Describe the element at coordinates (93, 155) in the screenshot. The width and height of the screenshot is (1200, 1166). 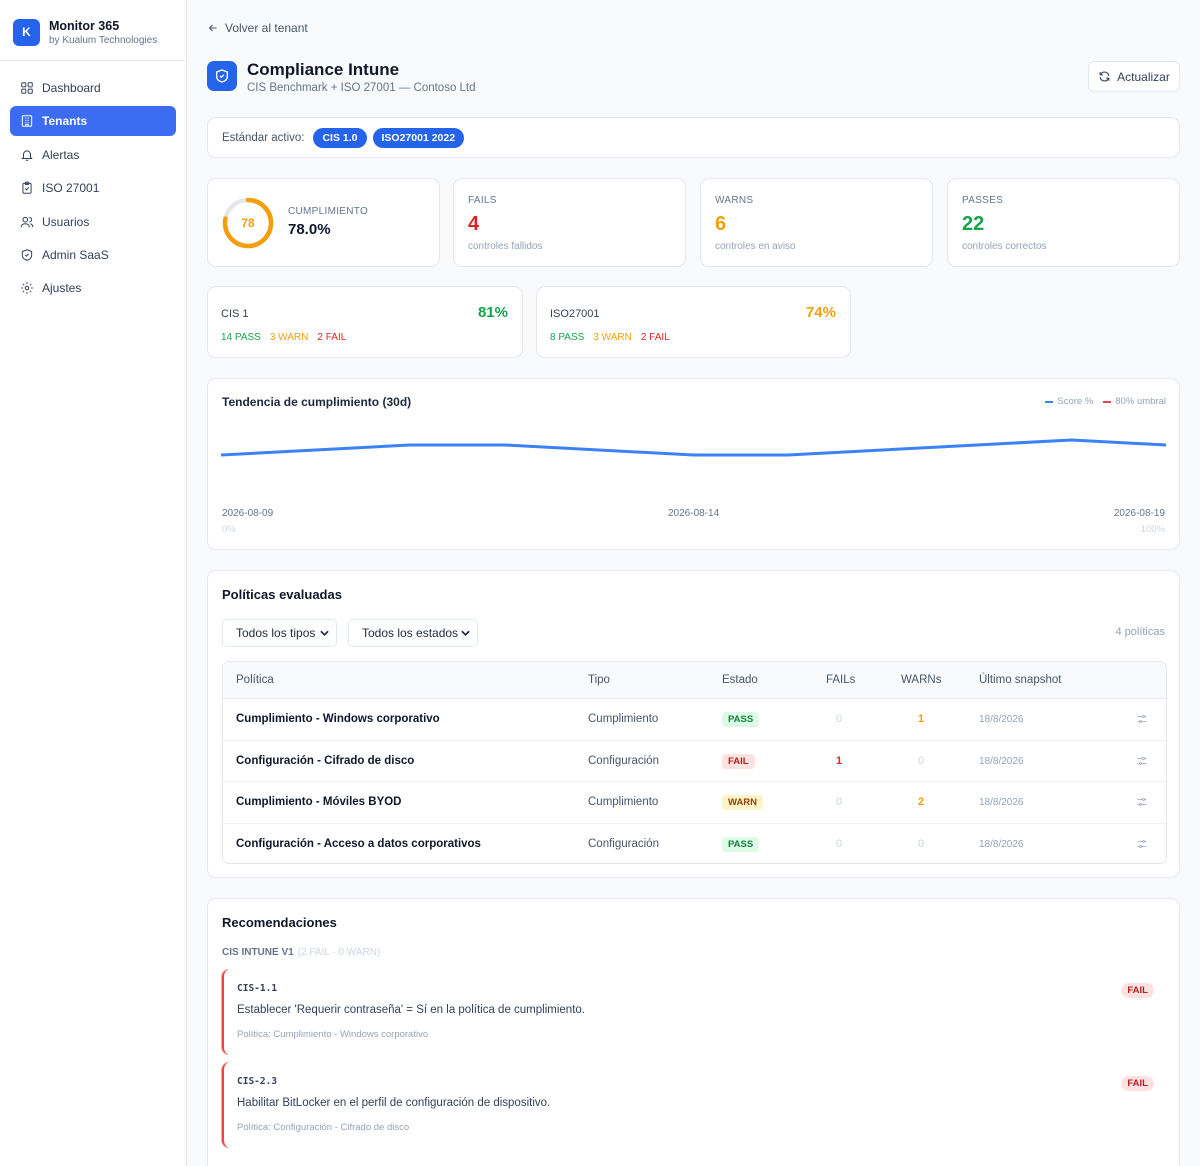
I see `sidebar-item-alertas: Alertas` at that location.